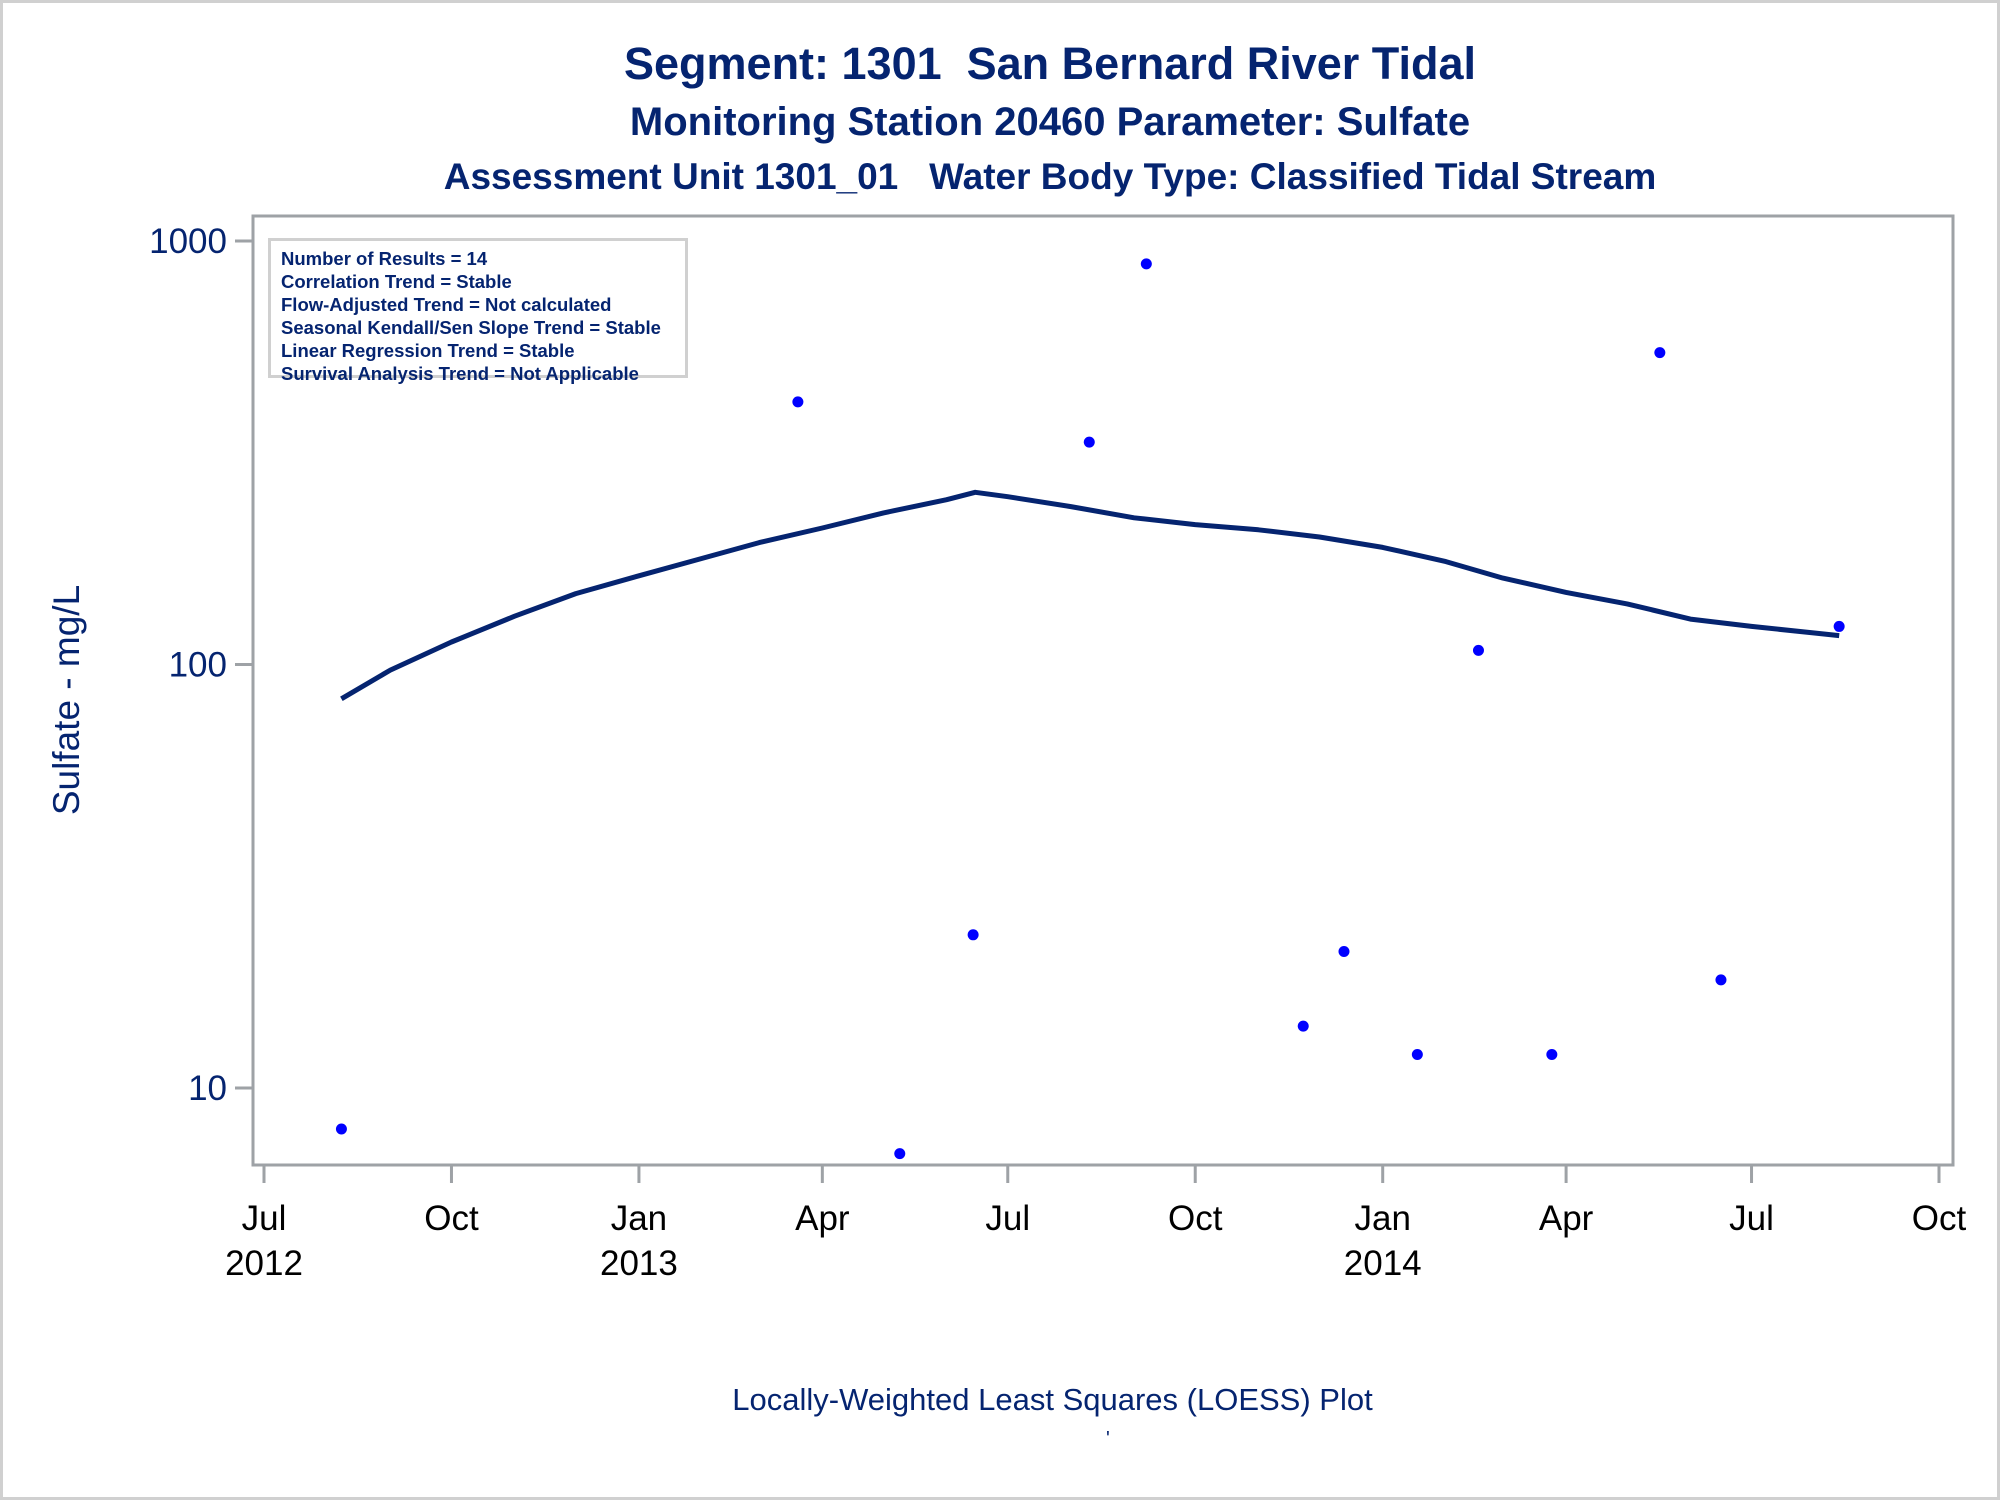 This screenshot has width=2000, height=1500. Describe the element at coordinates (207, 1088) in the screenshot. I see `y-tick-label: 10` at that location.